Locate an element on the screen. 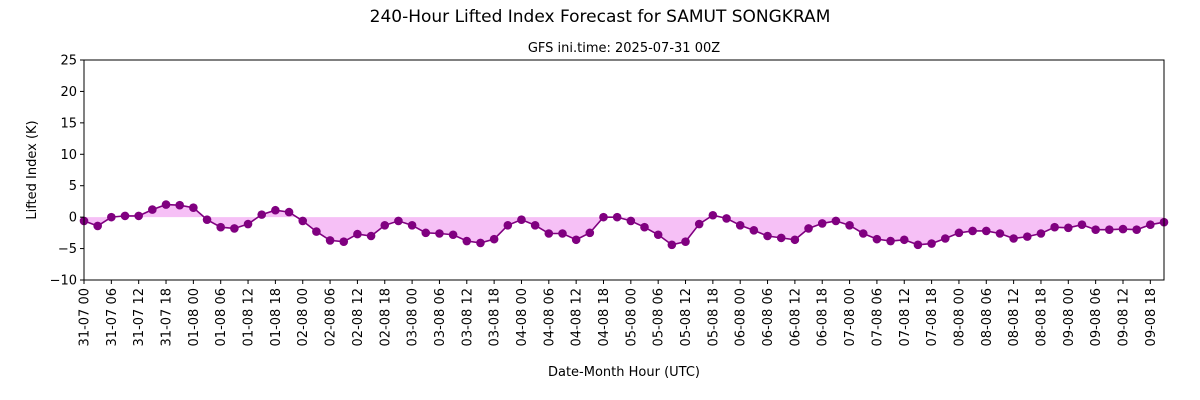 This screenshot has width=1200, height=400. x-tick-label: 09-08 06 is located at coordinates (1096, 317).